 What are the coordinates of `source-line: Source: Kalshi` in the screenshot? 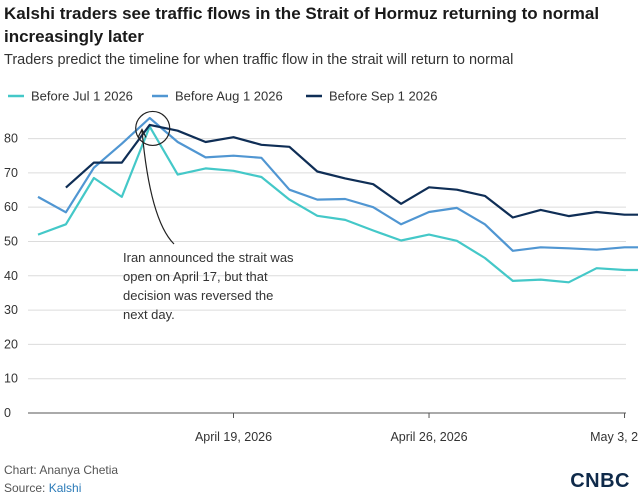 It's located at (42, 488).